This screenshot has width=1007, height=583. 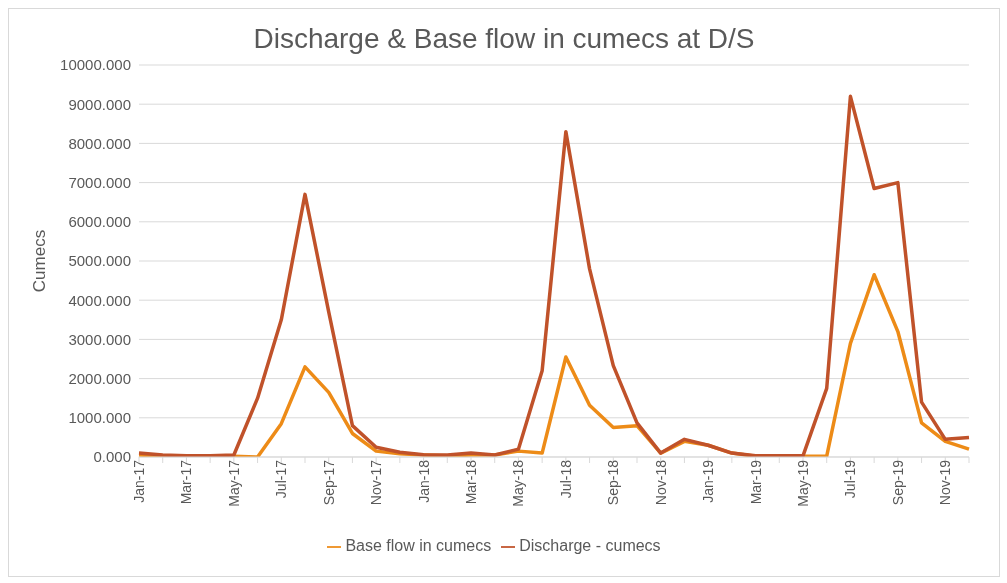 I want to click on x-tick-label: Nov-17, so click(x=376, y=482).